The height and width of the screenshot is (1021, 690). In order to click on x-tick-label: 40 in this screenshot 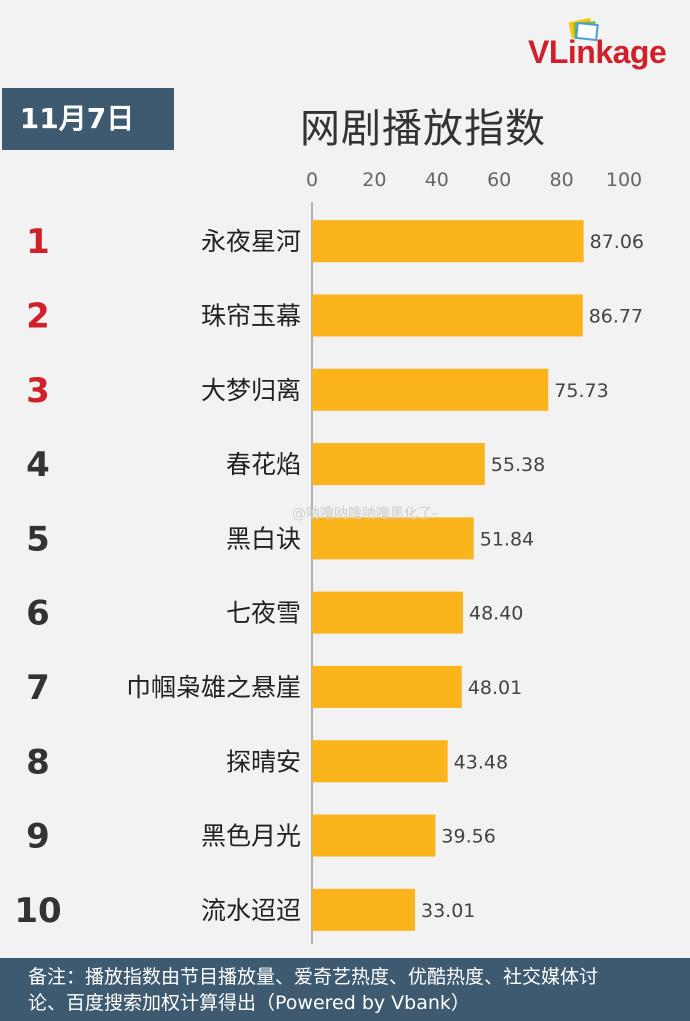, I will do `click(437, 180)`.